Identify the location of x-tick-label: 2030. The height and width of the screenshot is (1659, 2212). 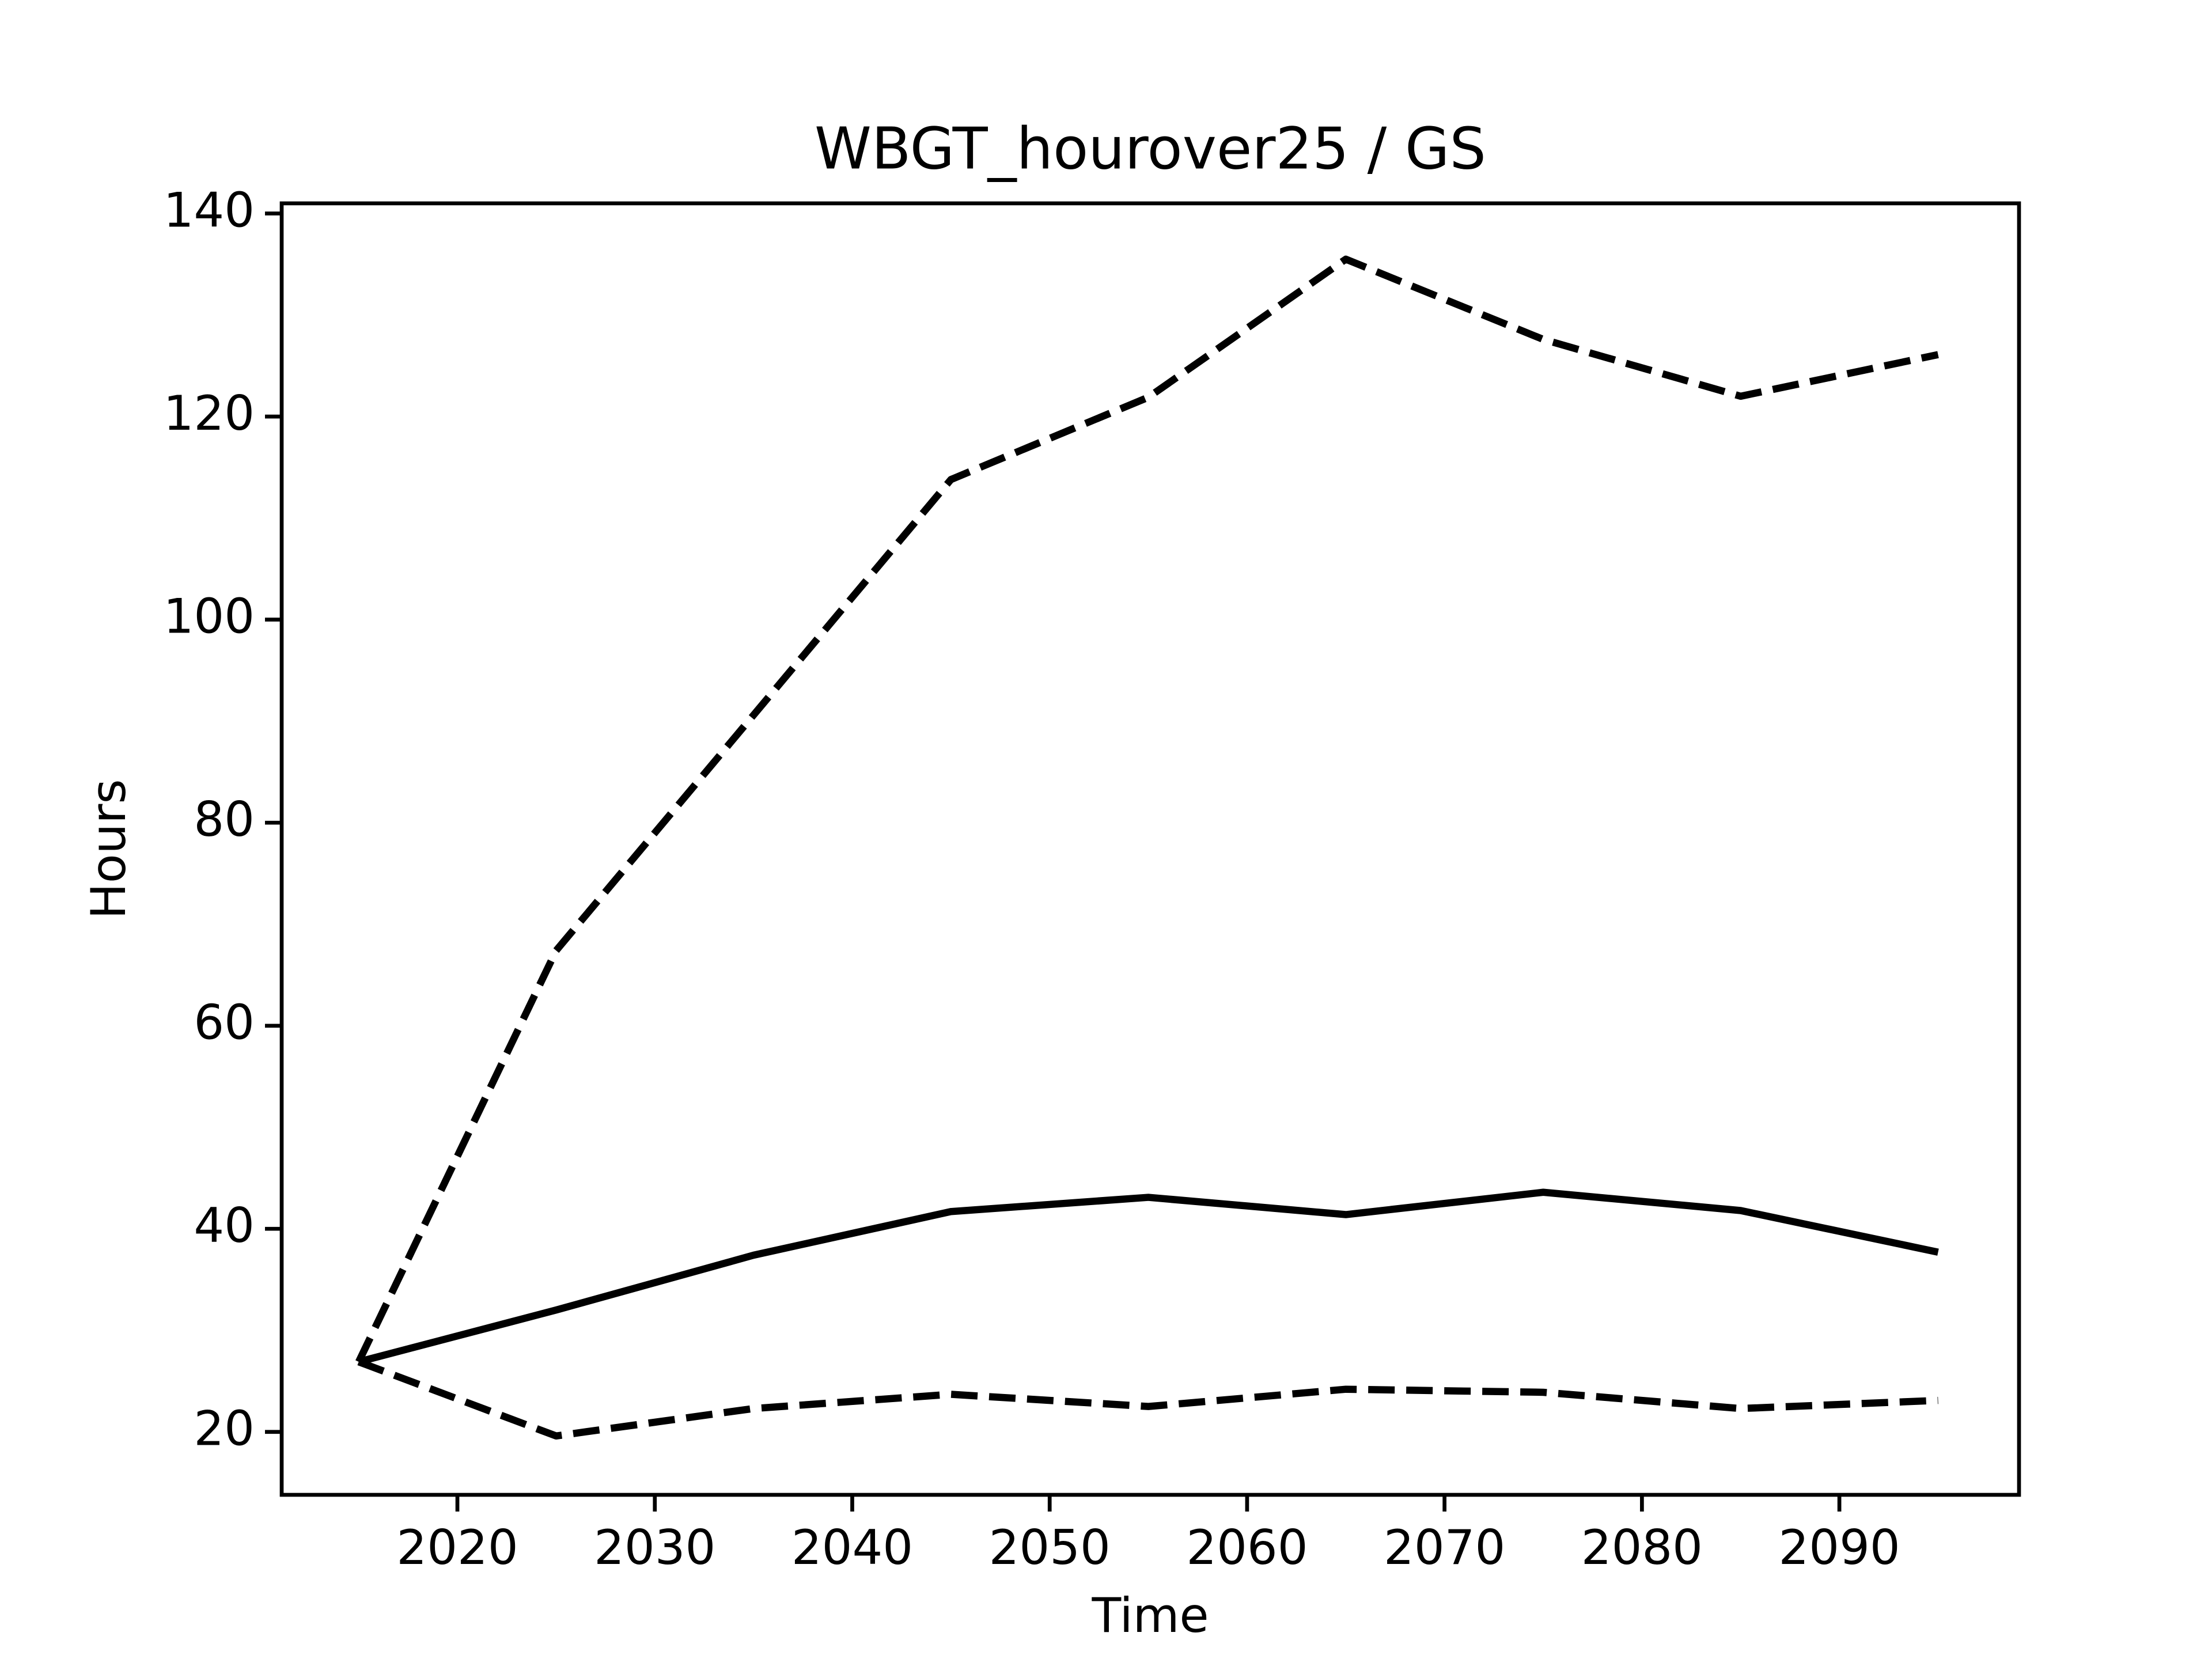
(654, 1547).